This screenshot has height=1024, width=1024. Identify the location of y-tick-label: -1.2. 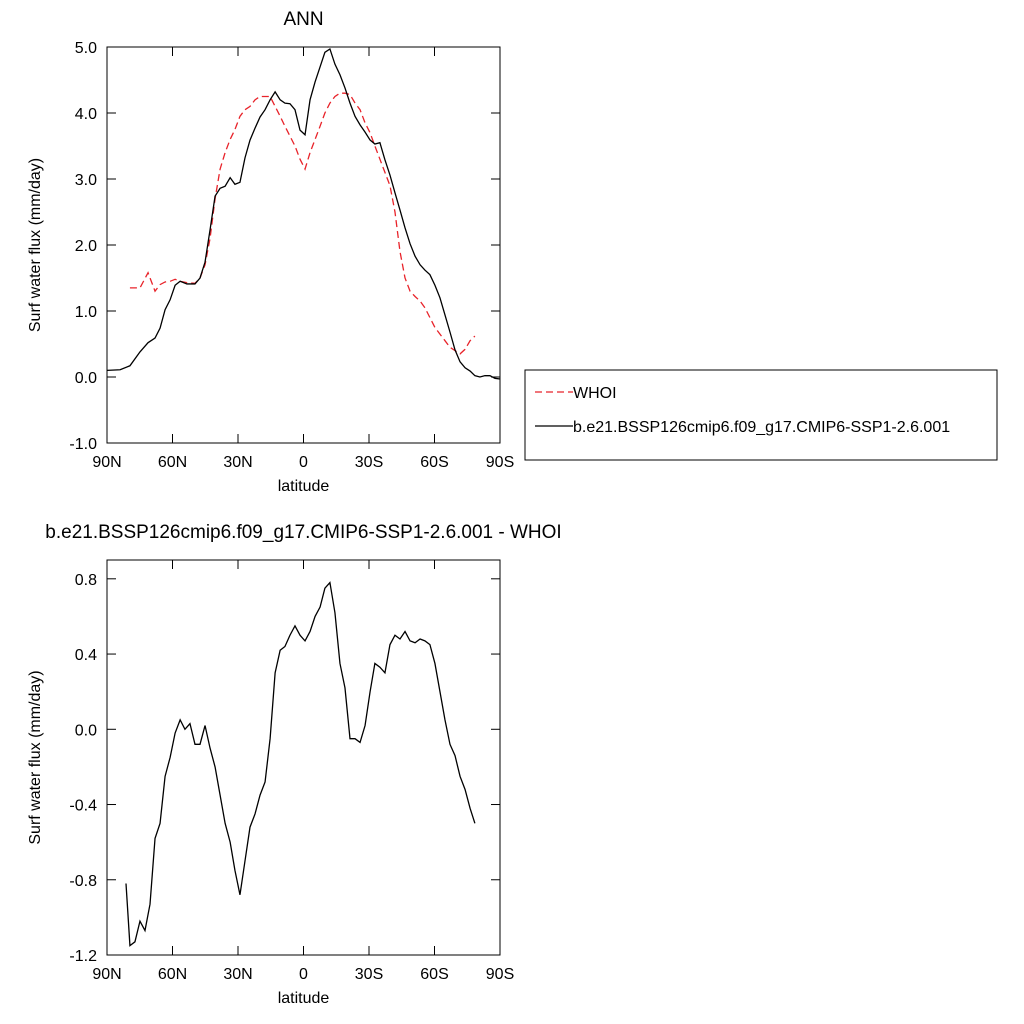
(83, 956).